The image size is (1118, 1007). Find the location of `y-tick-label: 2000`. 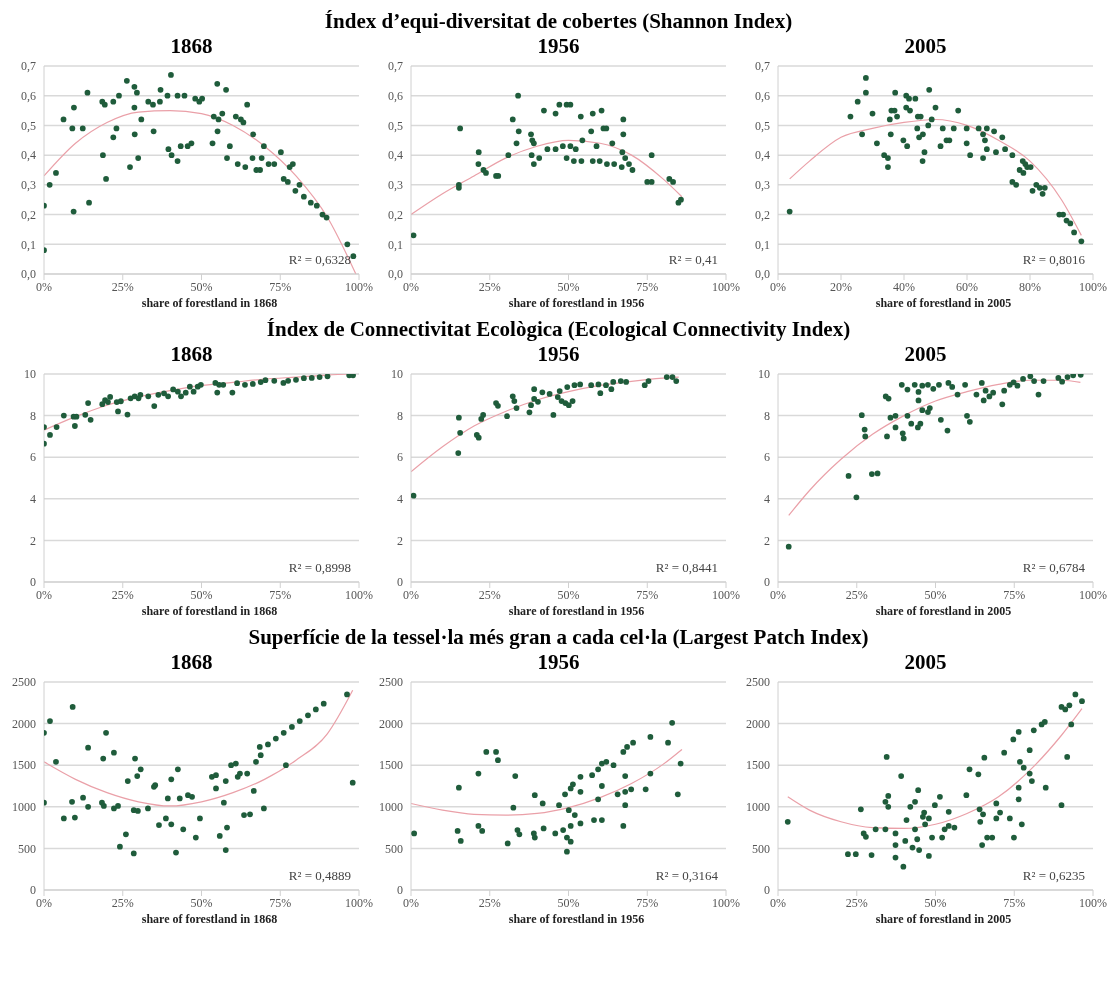

y-tick-label: 2000 is located at coordinates (24, 723).